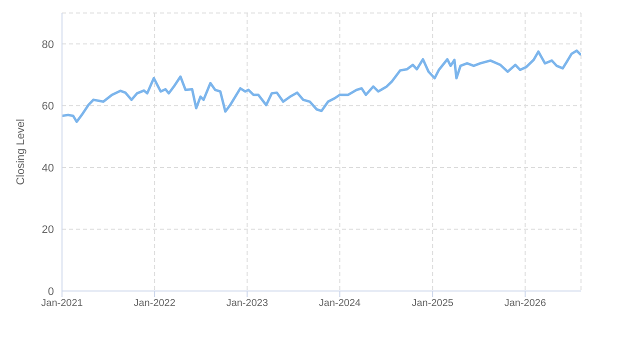  What do you see at coordinates (247, 304) in the screenshot?
I see `x-tick-label: Jan-2023` at bounding box center [247, 304].